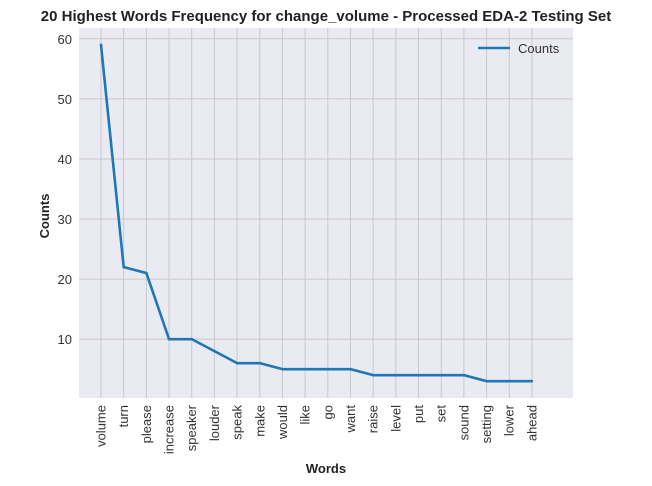 This screenshot has width=652, height=486. I want to click on x-tick-label: please, so click(146, 424).